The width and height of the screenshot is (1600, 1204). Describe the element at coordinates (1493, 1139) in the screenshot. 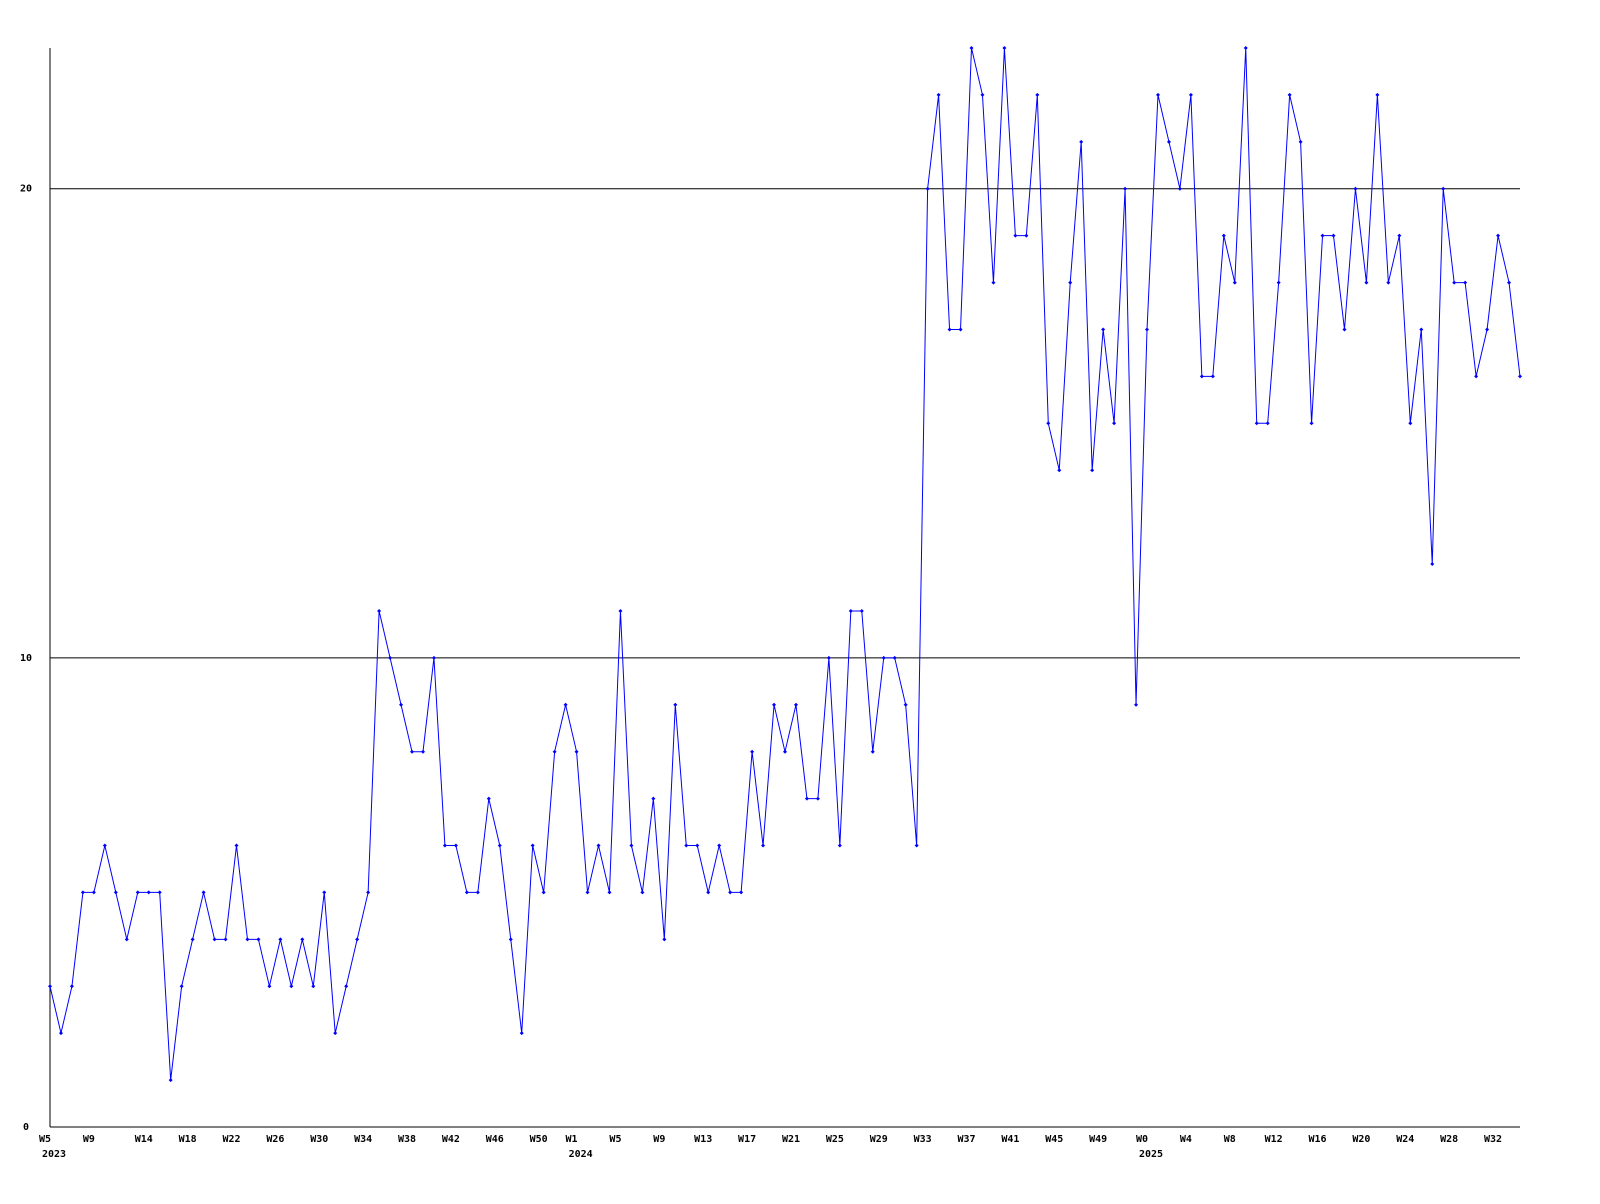

I see `x-tick-label: W32` at that location.